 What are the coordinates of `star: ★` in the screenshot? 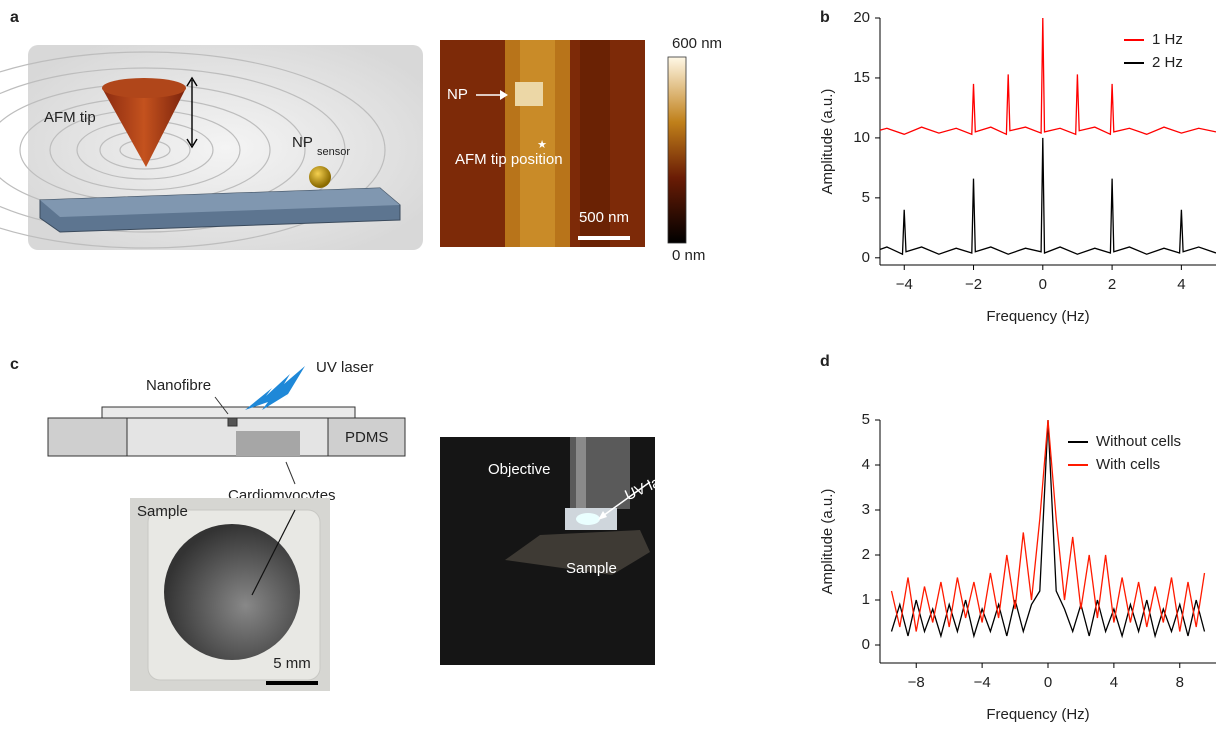 It's located at (542, 145).